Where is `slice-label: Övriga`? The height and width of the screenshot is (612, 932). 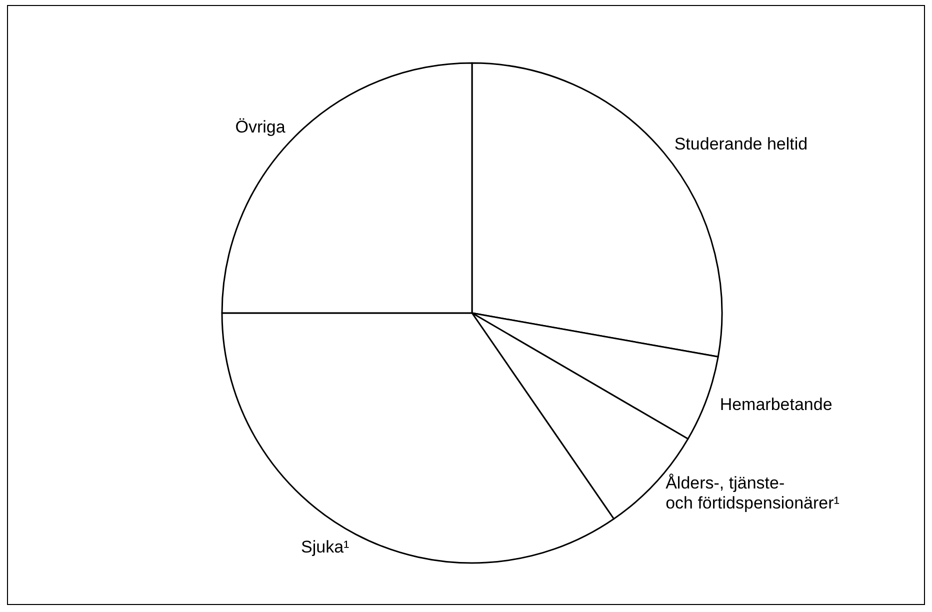 slice-label: Övriga is located at coordinates (260, 126).